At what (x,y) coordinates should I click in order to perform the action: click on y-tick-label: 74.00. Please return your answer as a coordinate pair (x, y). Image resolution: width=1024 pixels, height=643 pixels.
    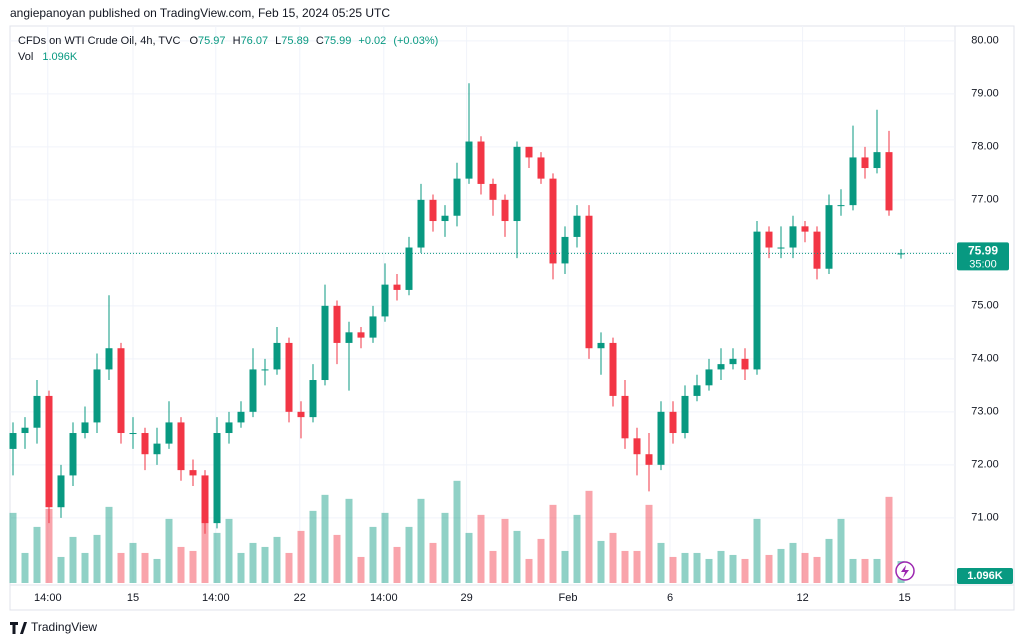
    Looking at the image, I should click on (985, 359).